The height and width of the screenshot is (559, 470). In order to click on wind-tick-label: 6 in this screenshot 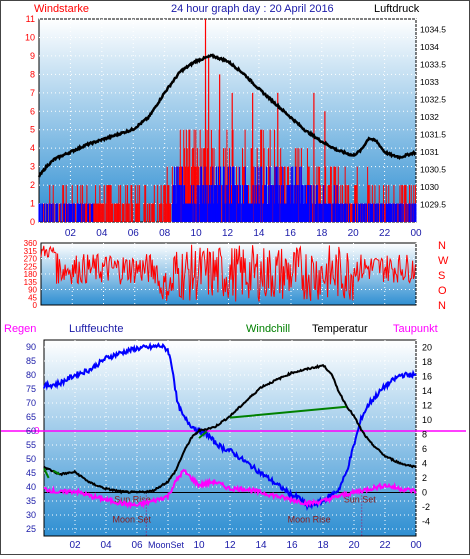, I will do `click(32, 111)`.